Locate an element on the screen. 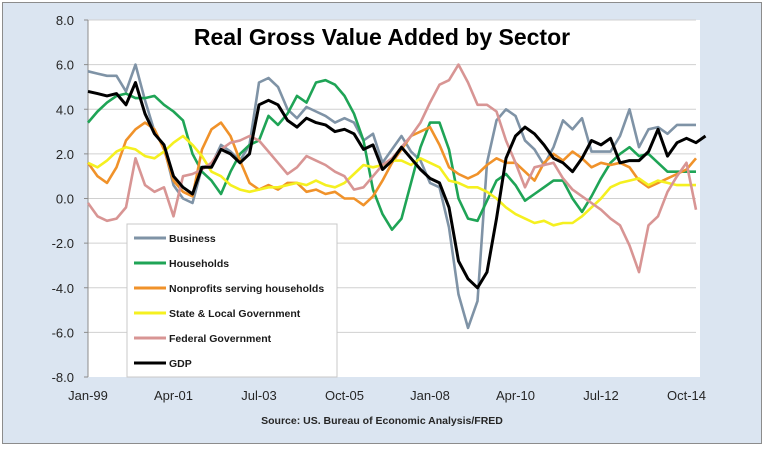 This screenshot has width=768, height=451. y-tick-label: 4.0 is located at coordinates (65, 109).